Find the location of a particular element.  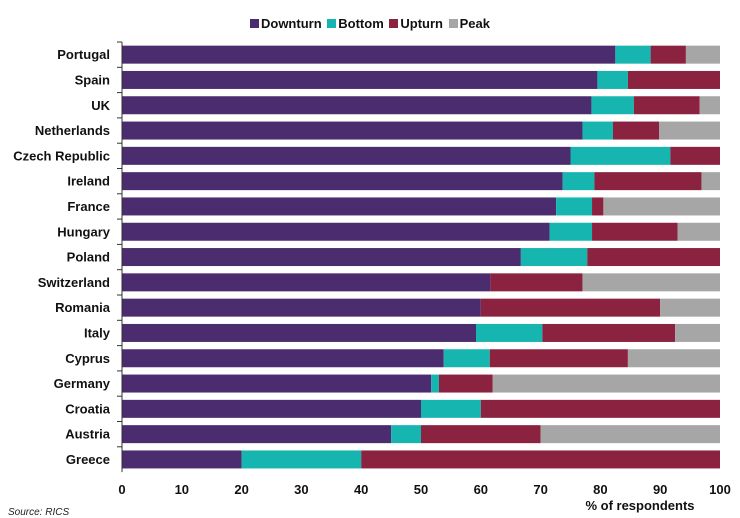

bar-spain-bottom is located at coordinates (612, 79).